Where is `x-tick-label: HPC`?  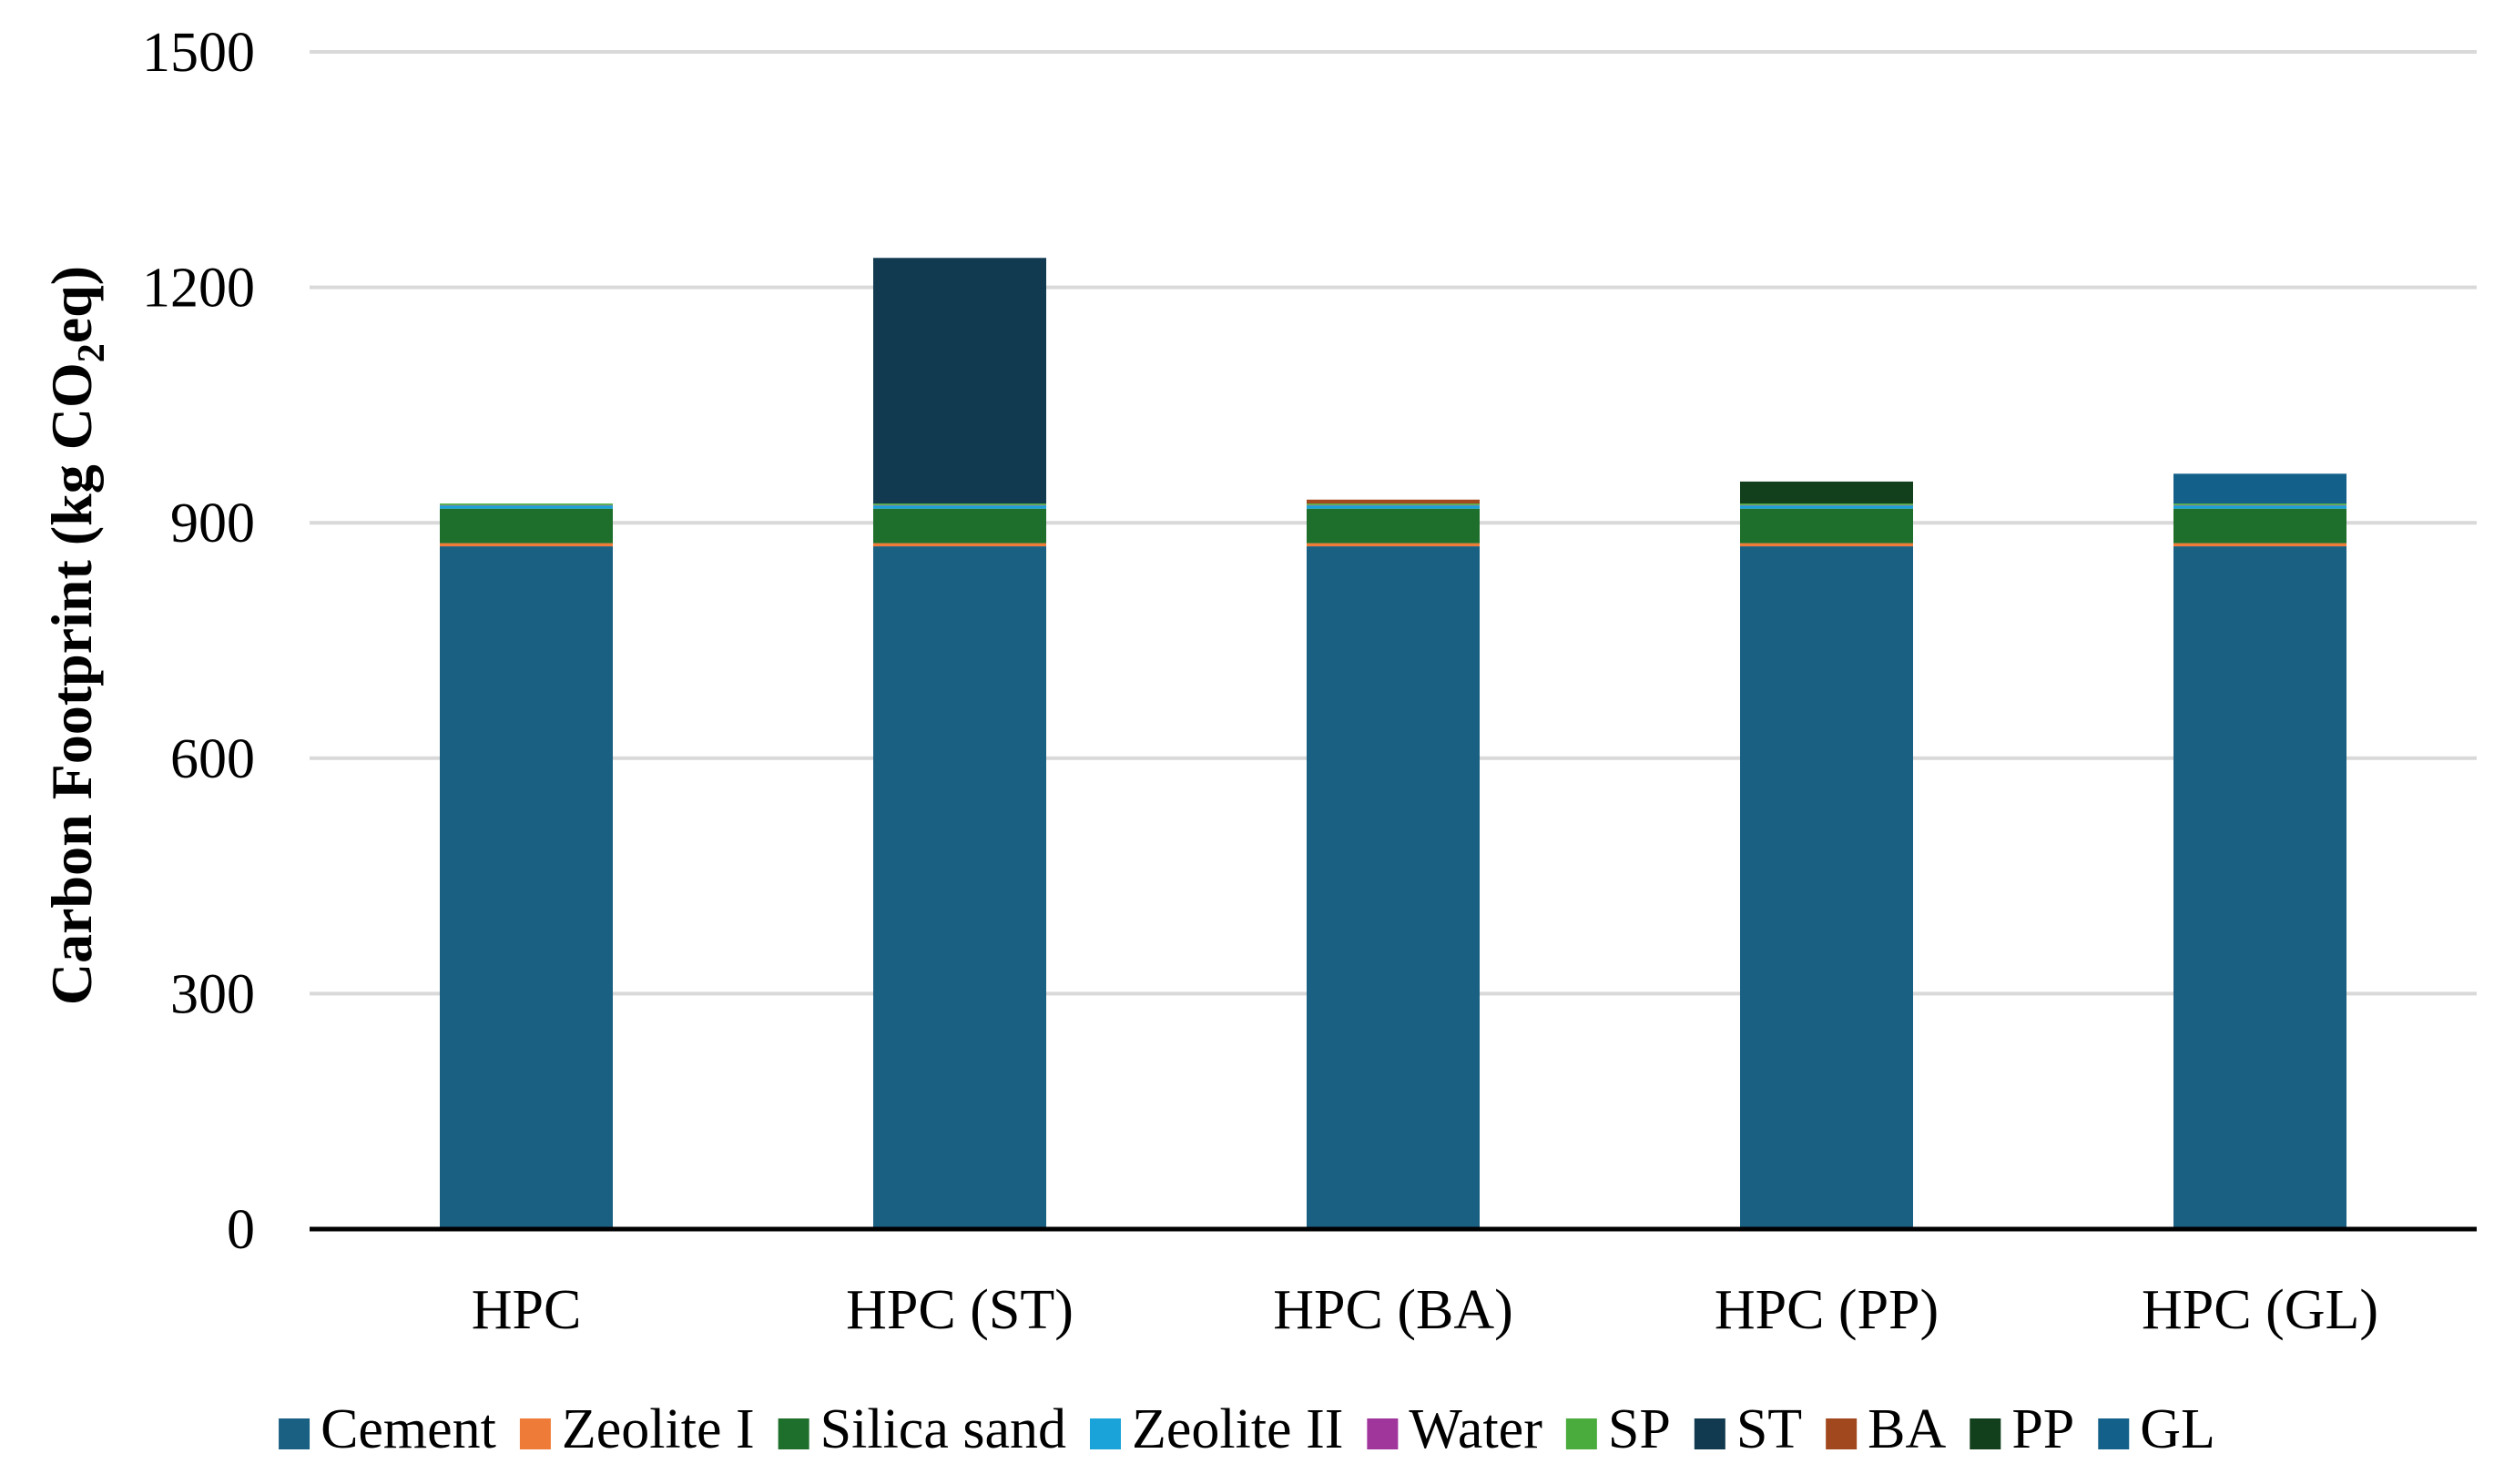 x-tick-label: HPC is located at coordinates (527, 1310).